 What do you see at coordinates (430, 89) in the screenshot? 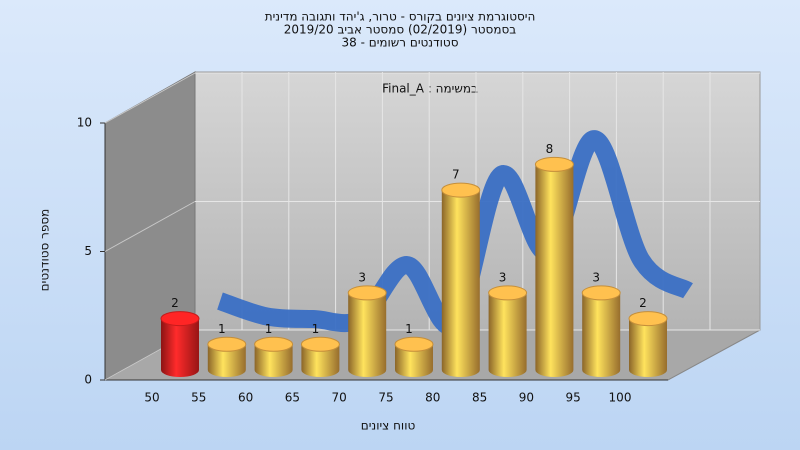
I see `annotation: Final_A : במשימה` at bounding box center [430, 89].